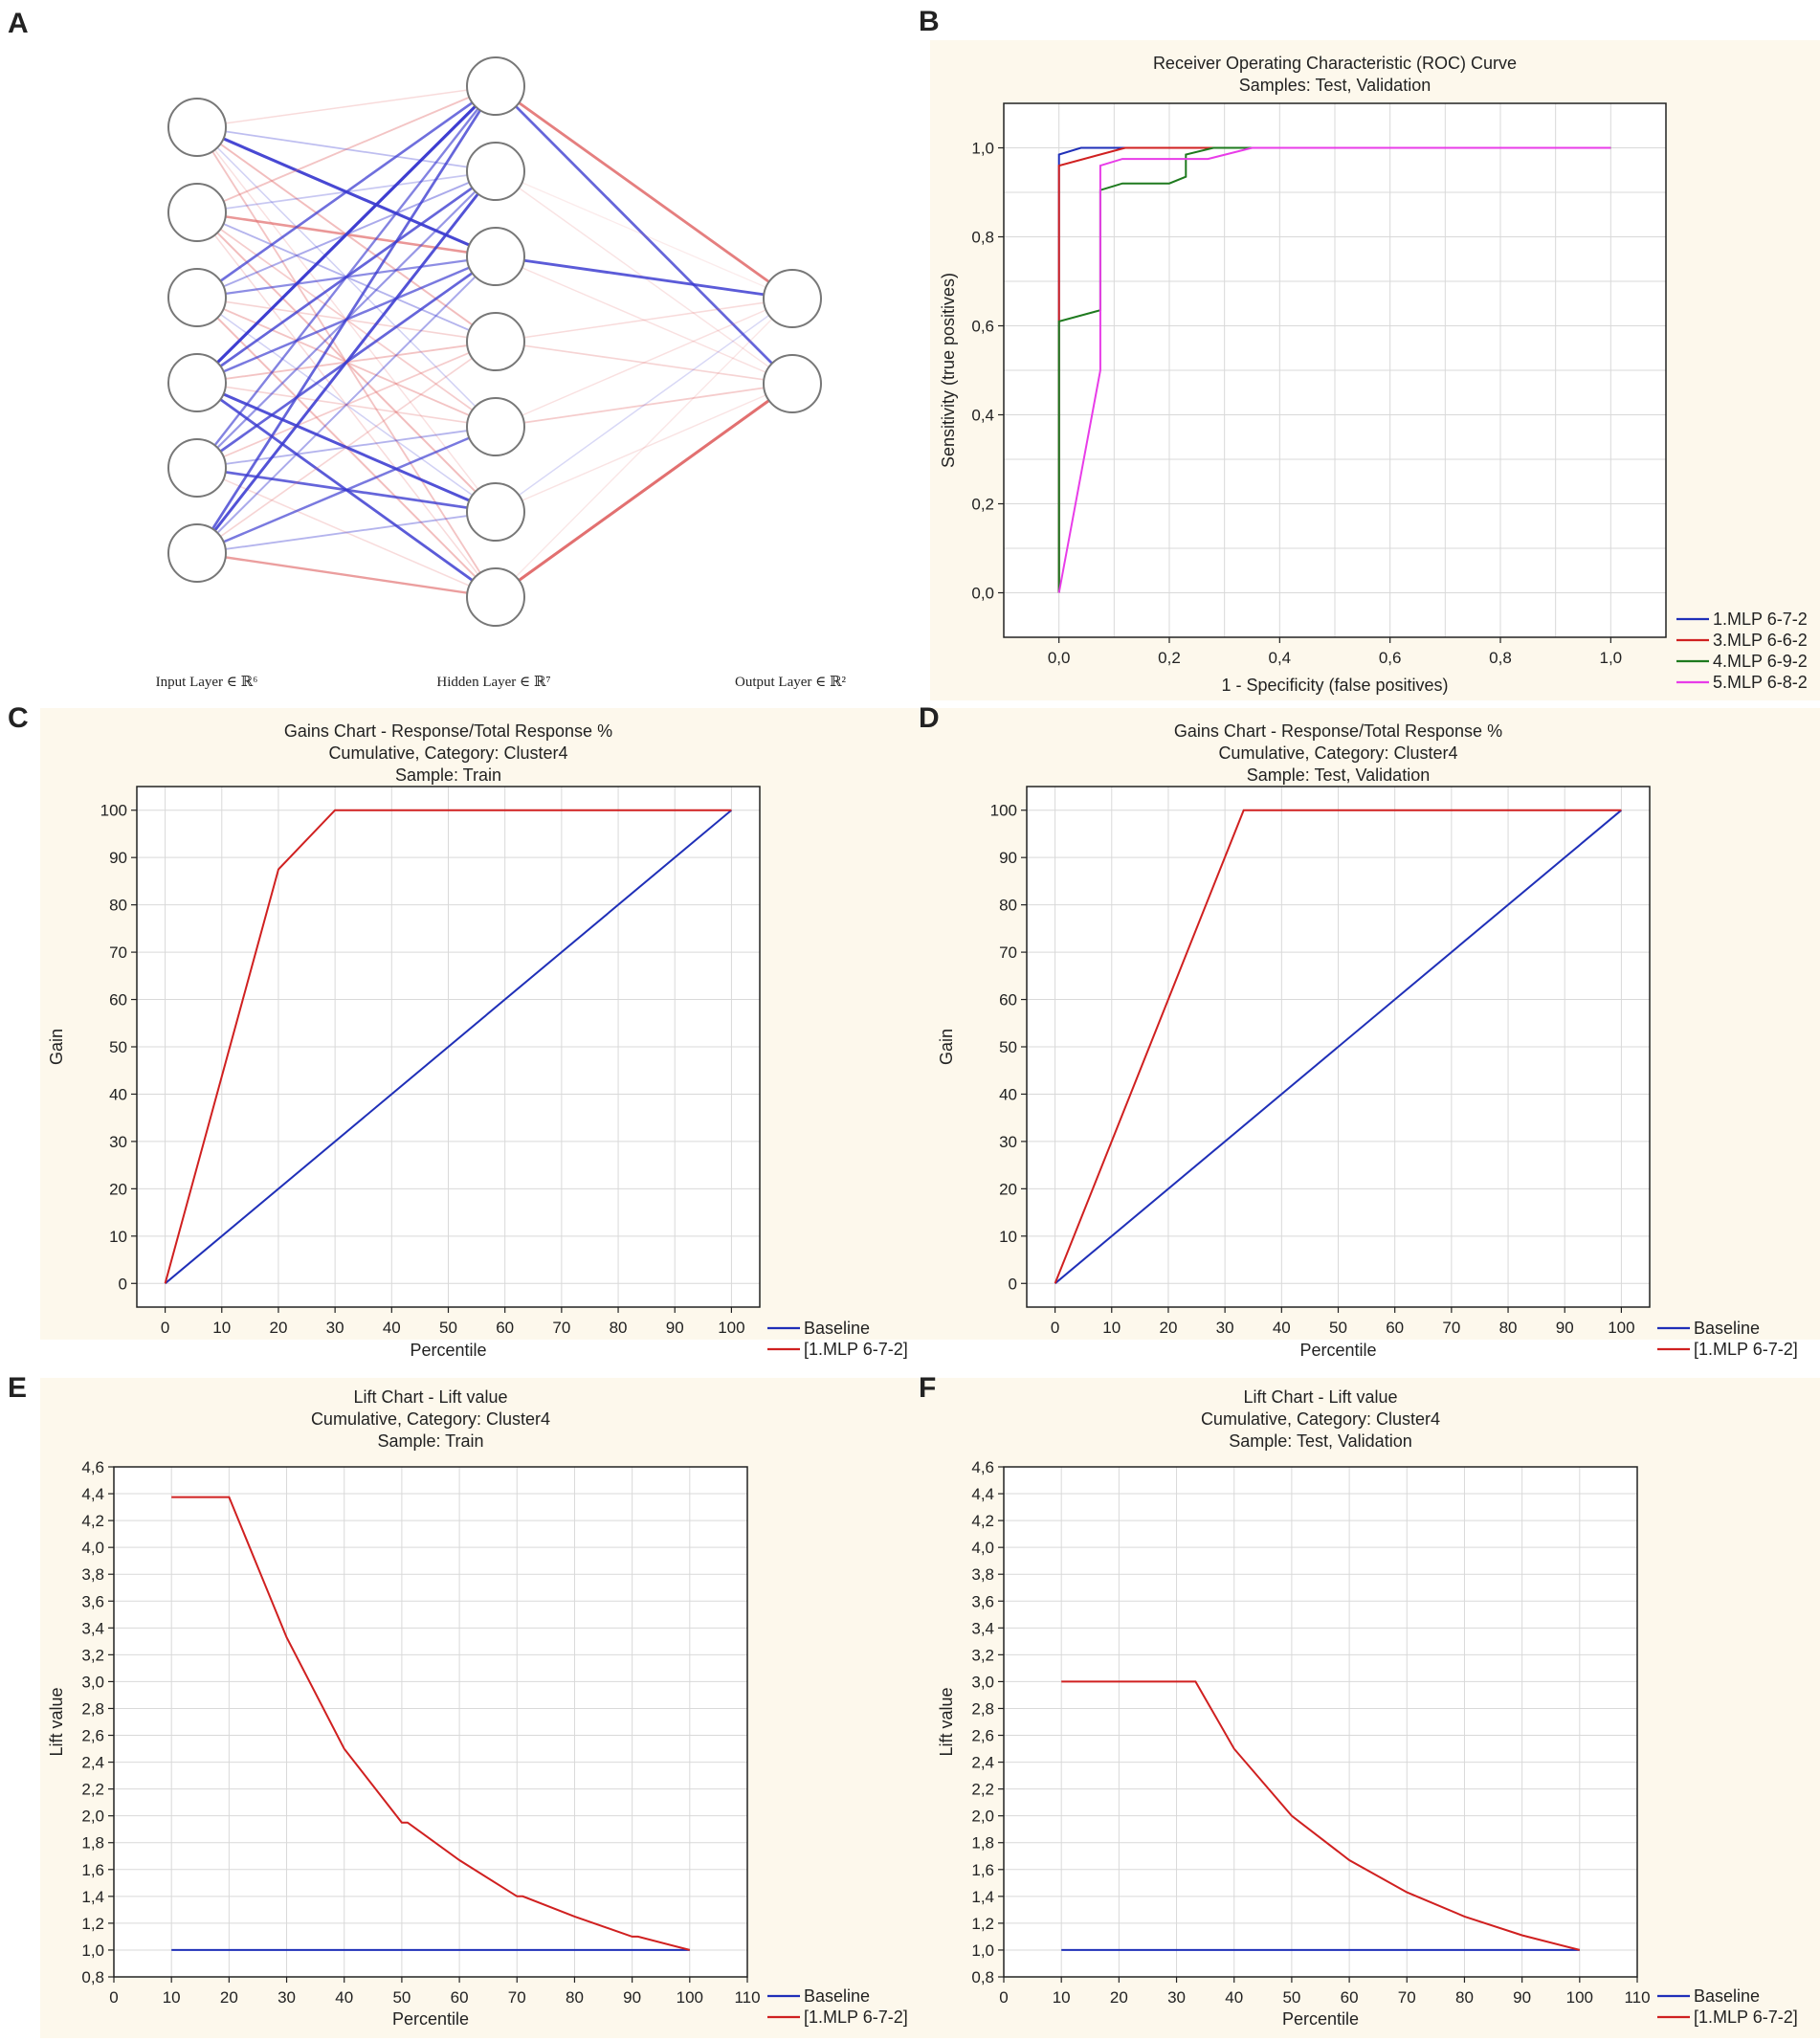  Describe the element at coordinates (93, 1790) in the screenshot. I see `lift-train-y-tick-label: 2,2` at that location.